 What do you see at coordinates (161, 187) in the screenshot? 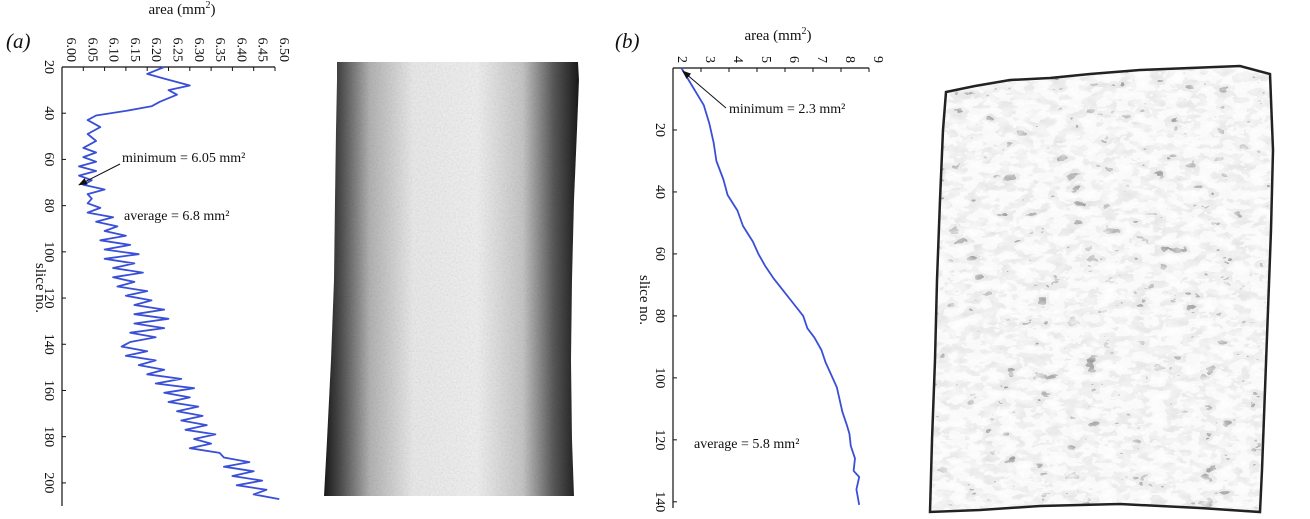
I see `chart-a-annotations: minimum = 6.05 mm² average = 6.8 mm²` at bounding box center [161, 187].